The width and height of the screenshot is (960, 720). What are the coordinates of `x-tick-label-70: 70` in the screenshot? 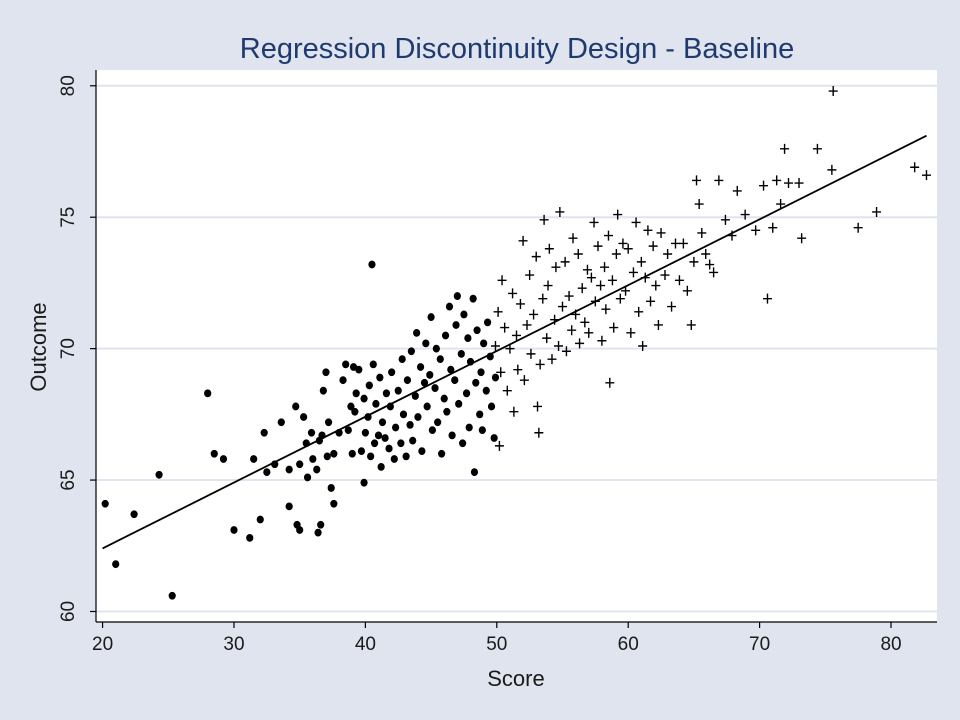 It's located at (759, 644).